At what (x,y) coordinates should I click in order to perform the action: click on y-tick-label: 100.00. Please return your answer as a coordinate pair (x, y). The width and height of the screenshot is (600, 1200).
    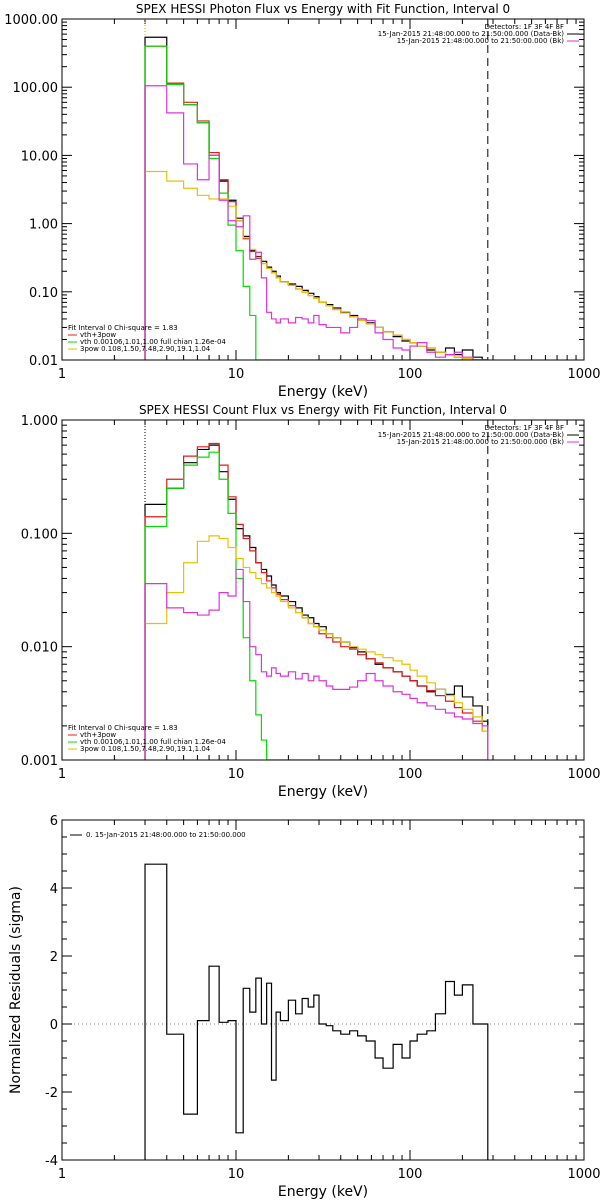
    Looking at the image, I should click on (36, 88).